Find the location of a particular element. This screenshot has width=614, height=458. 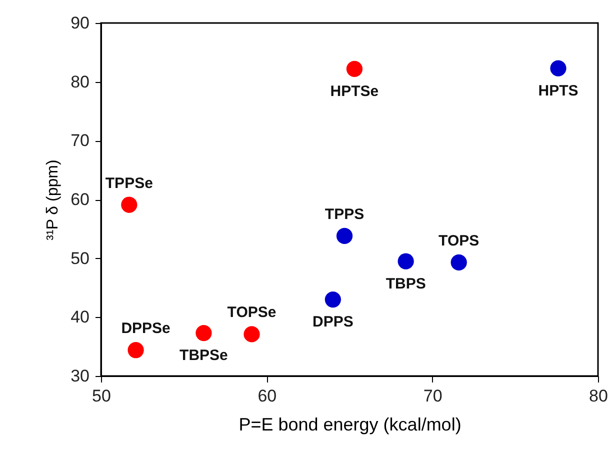

x-tick-label: 60 is located at coordinates (267, 396).